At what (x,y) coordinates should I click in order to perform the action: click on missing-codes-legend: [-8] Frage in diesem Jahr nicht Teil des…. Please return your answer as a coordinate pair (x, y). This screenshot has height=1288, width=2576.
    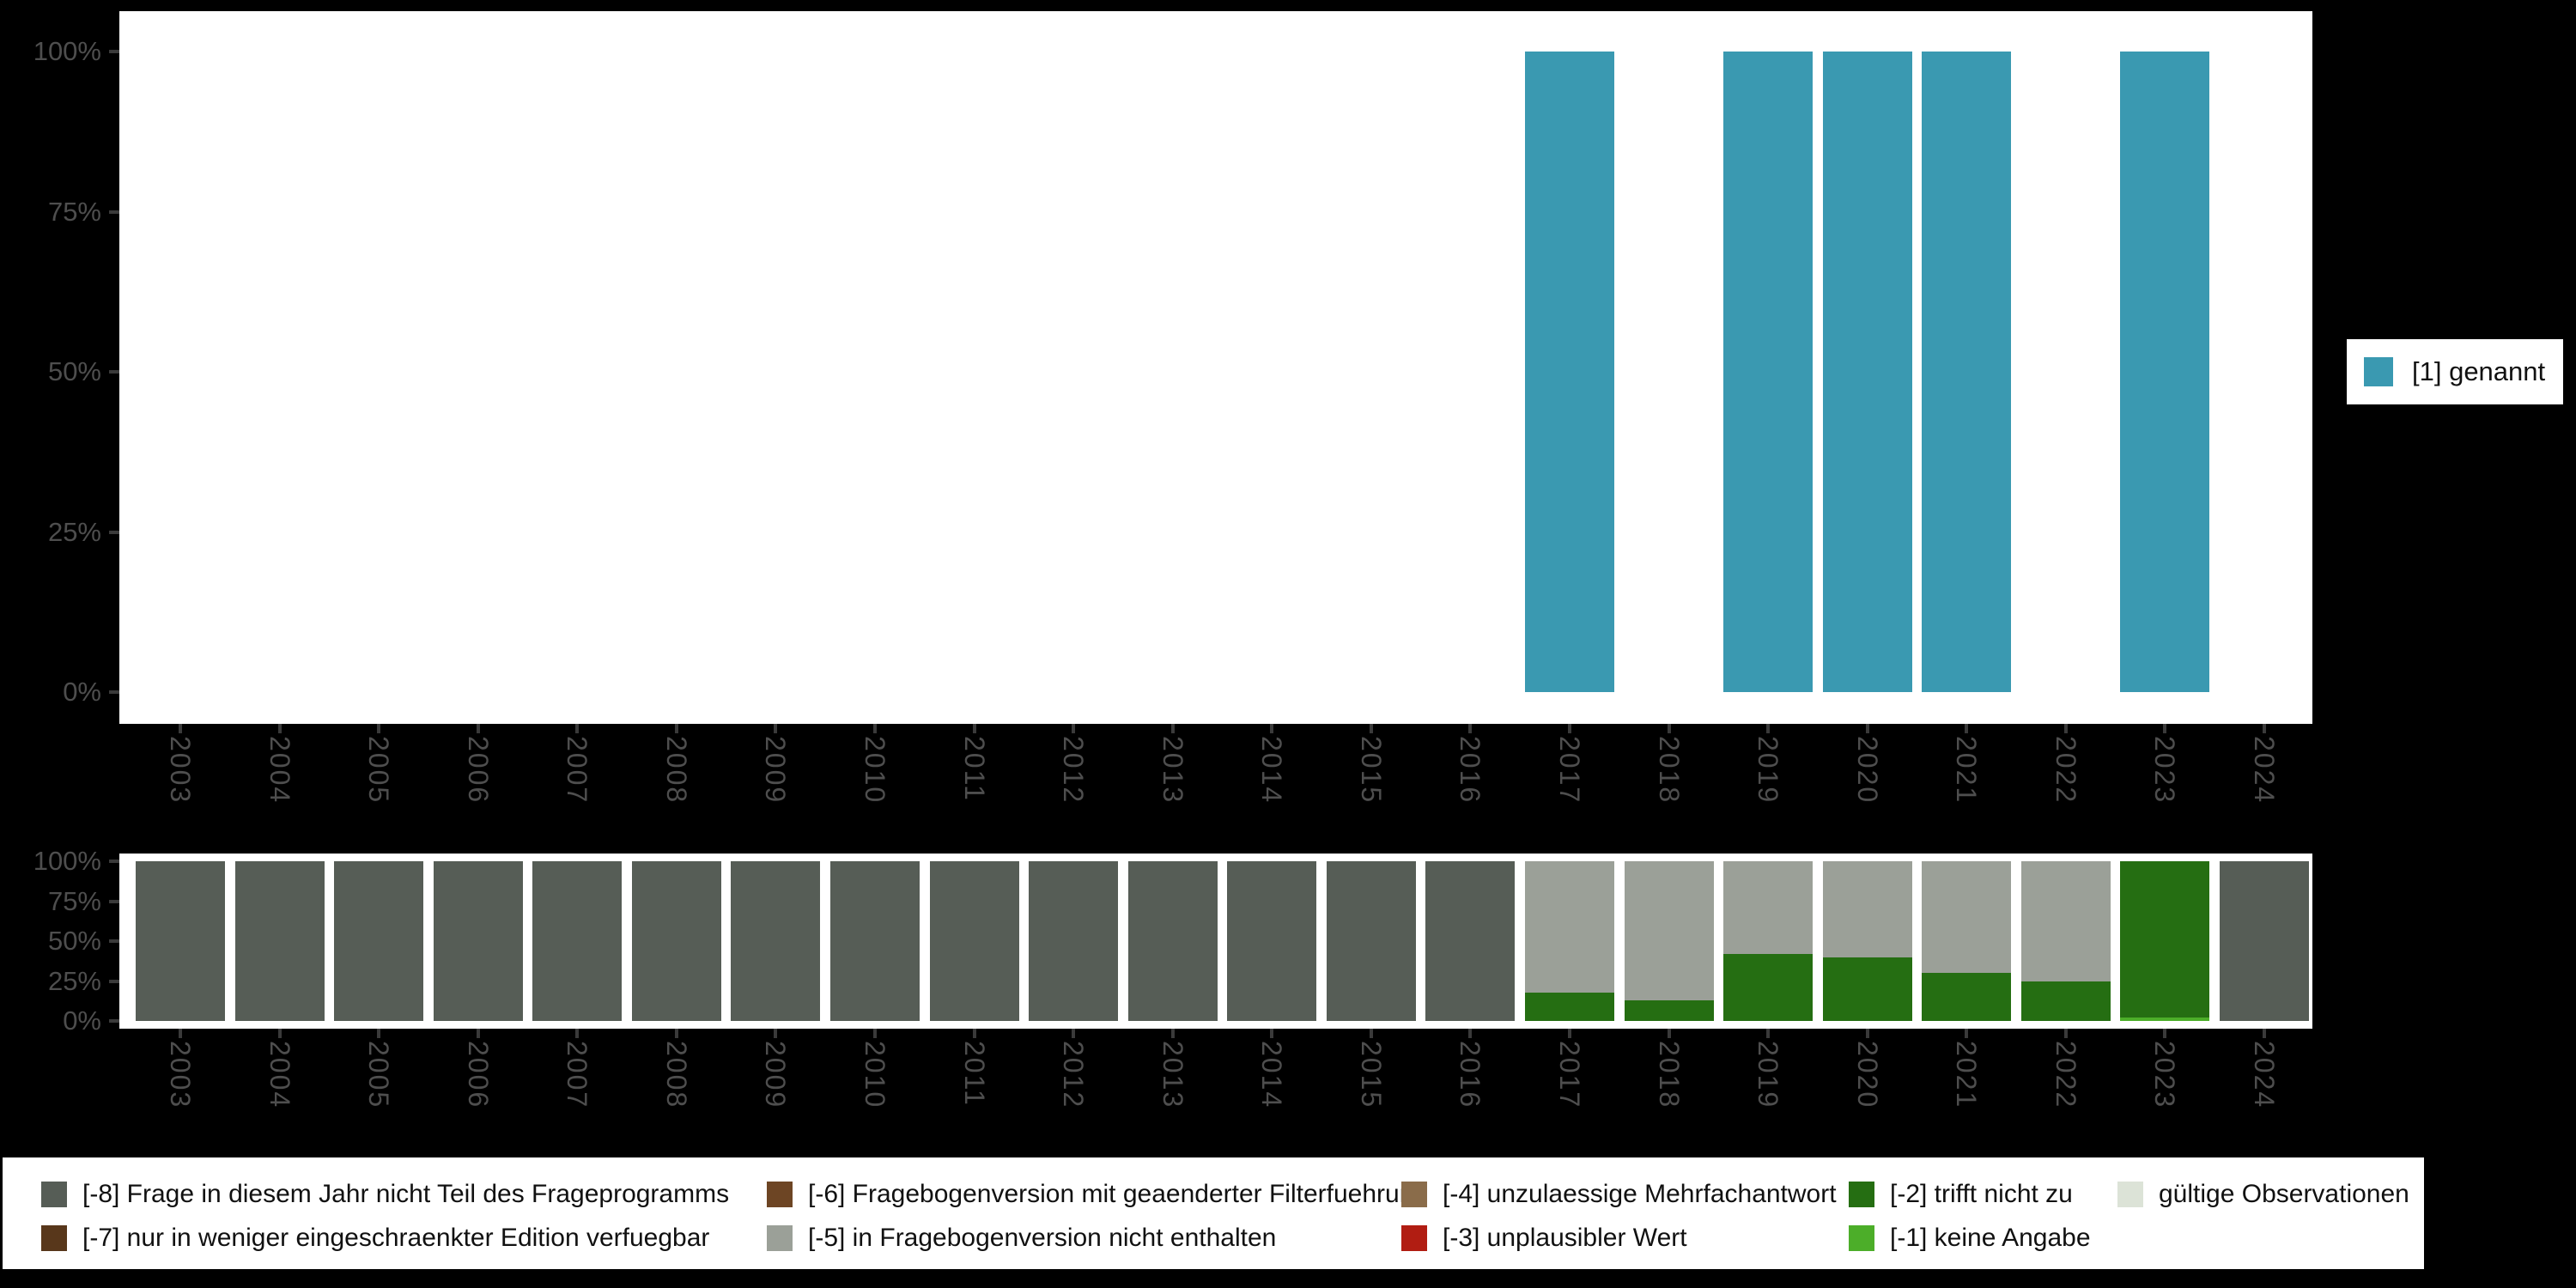
    Looking at the image, I should click on (1213, 1213).